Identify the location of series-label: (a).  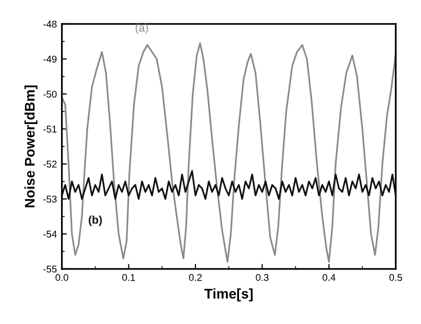
(142, 29).